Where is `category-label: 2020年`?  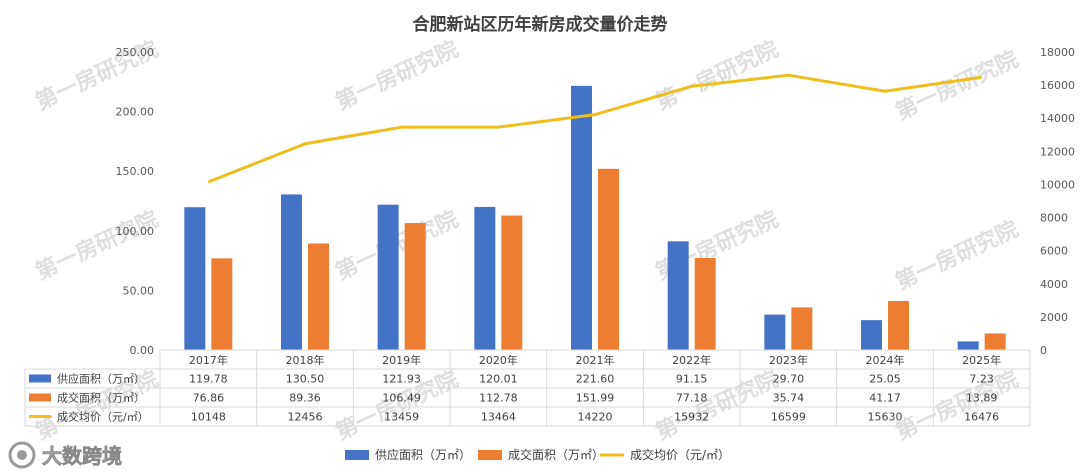 category-label: 2020年 is located at coordinates (498, 360).